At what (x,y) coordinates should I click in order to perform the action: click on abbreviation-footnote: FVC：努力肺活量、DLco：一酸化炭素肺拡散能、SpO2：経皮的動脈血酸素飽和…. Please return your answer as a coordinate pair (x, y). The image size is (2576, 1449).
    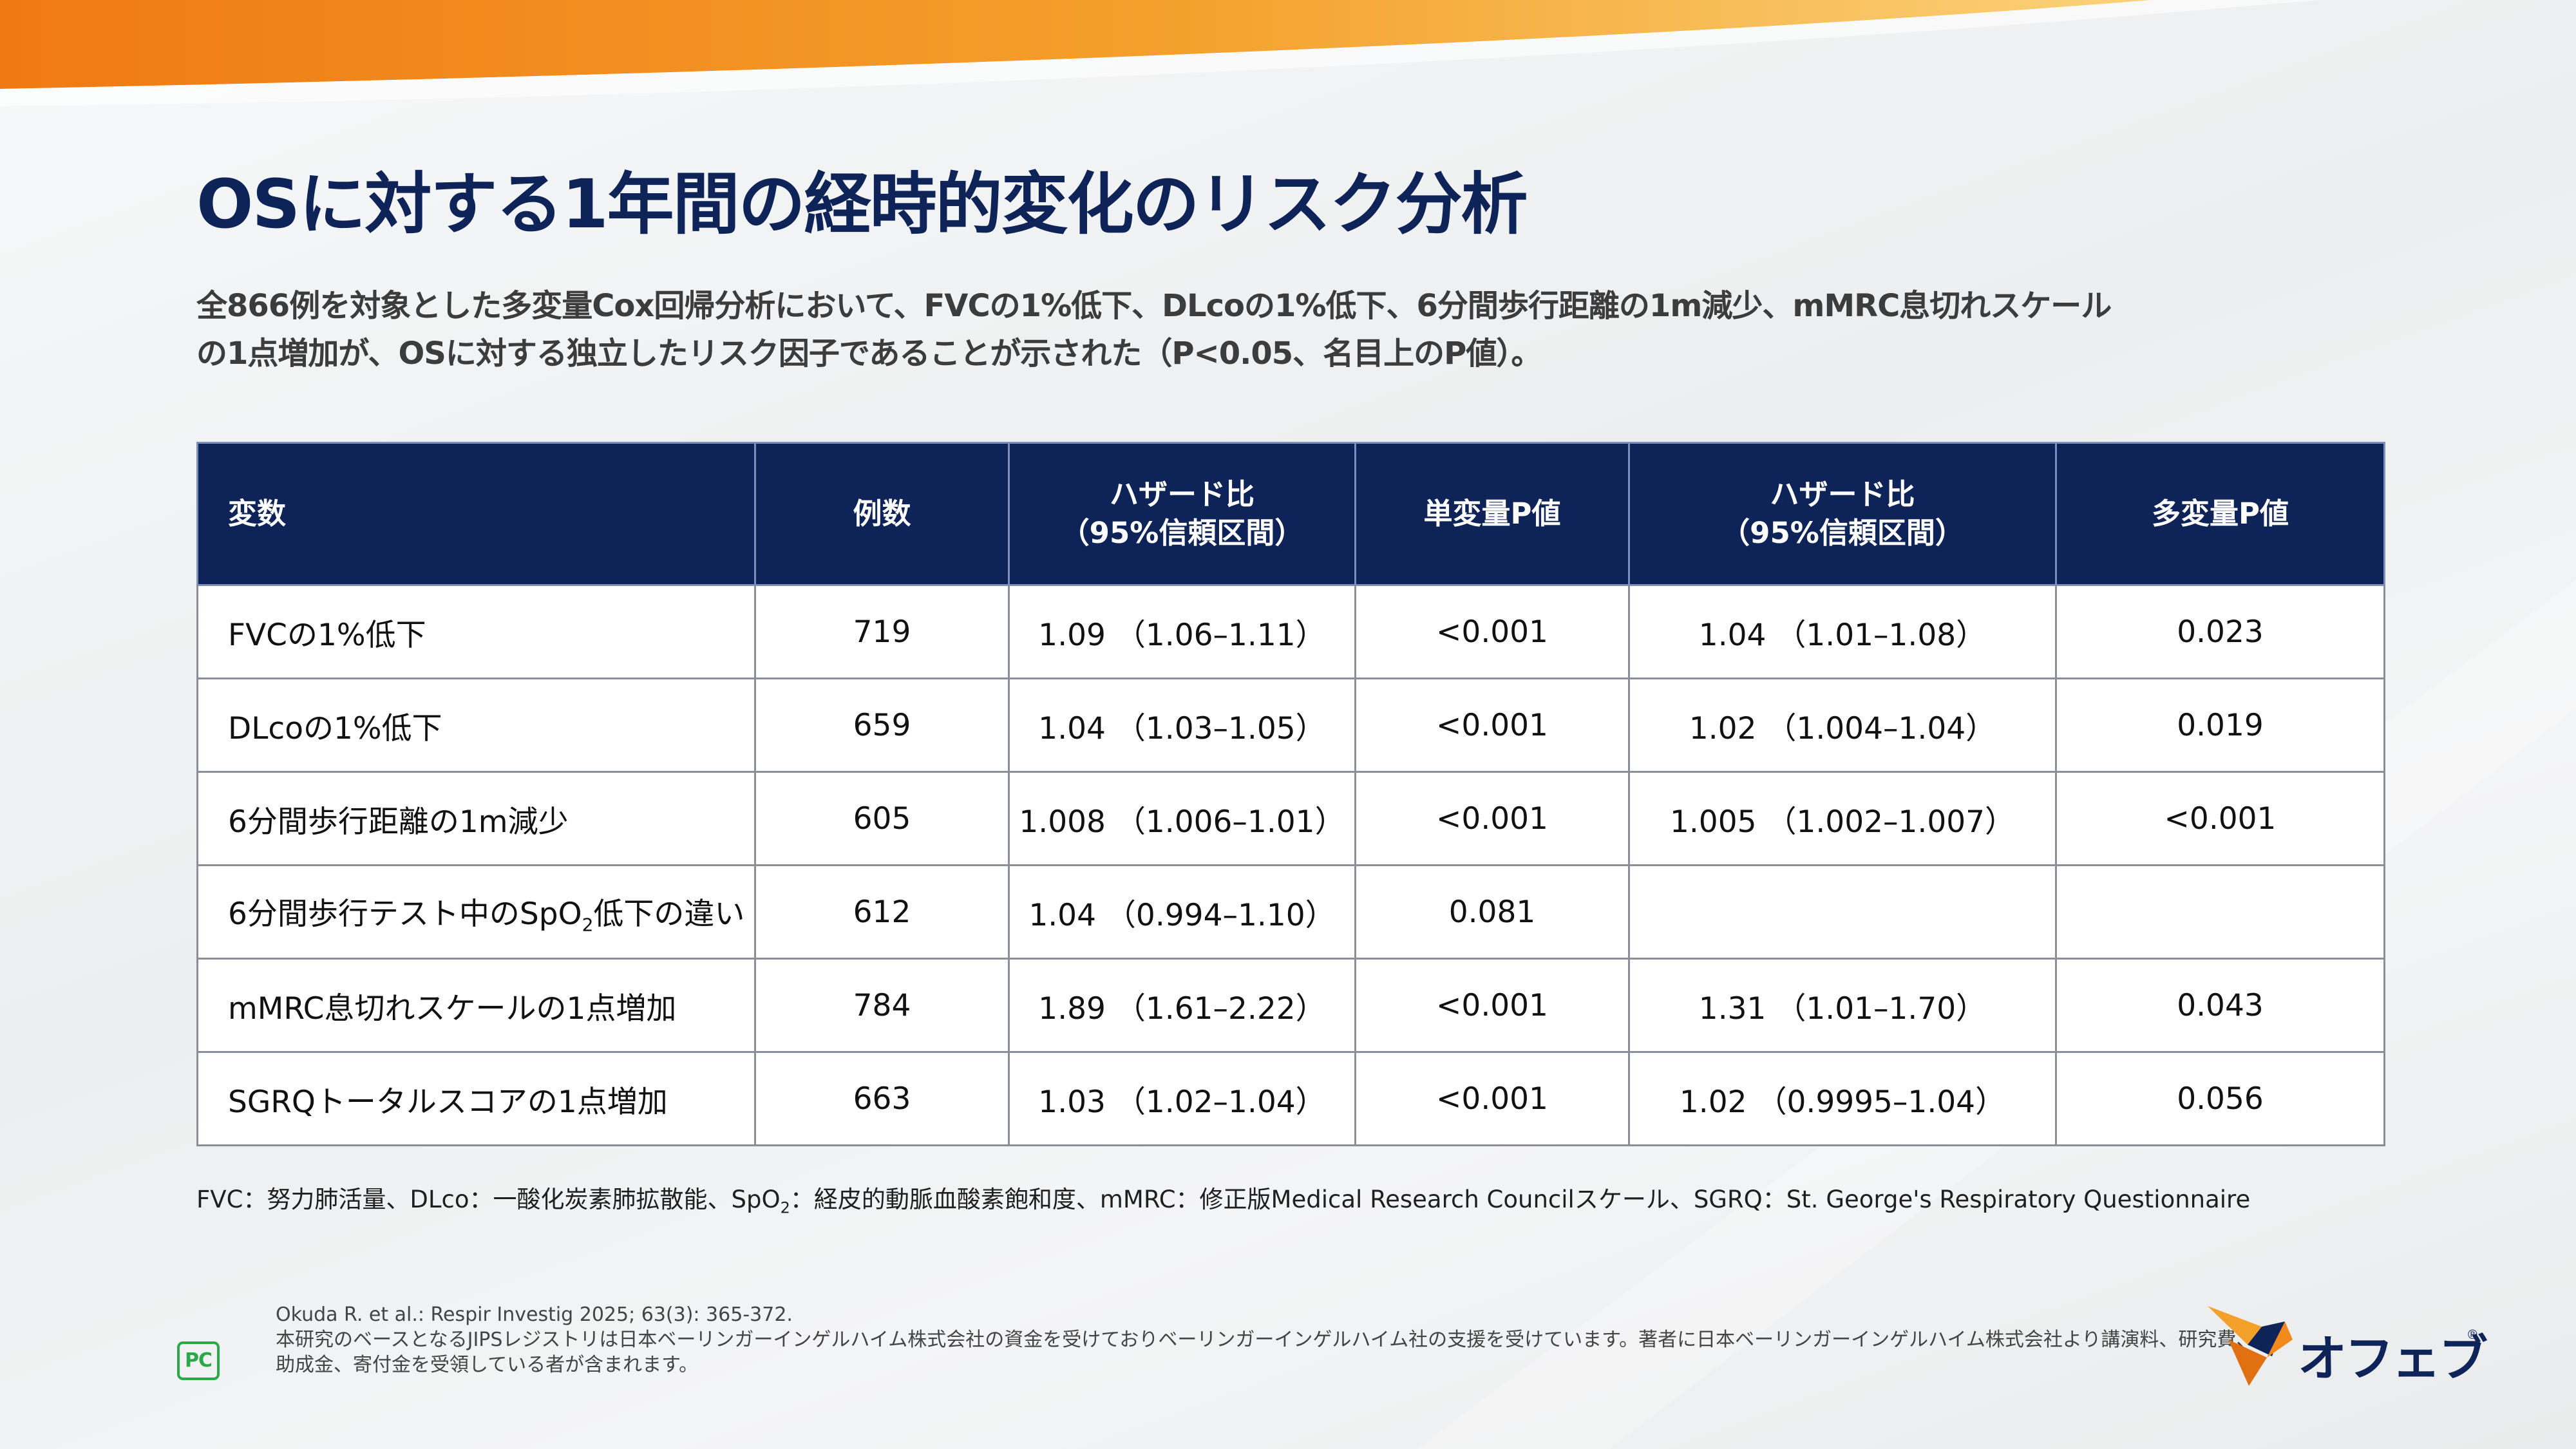
    Looking at the image, I should click on (1223, 1198).